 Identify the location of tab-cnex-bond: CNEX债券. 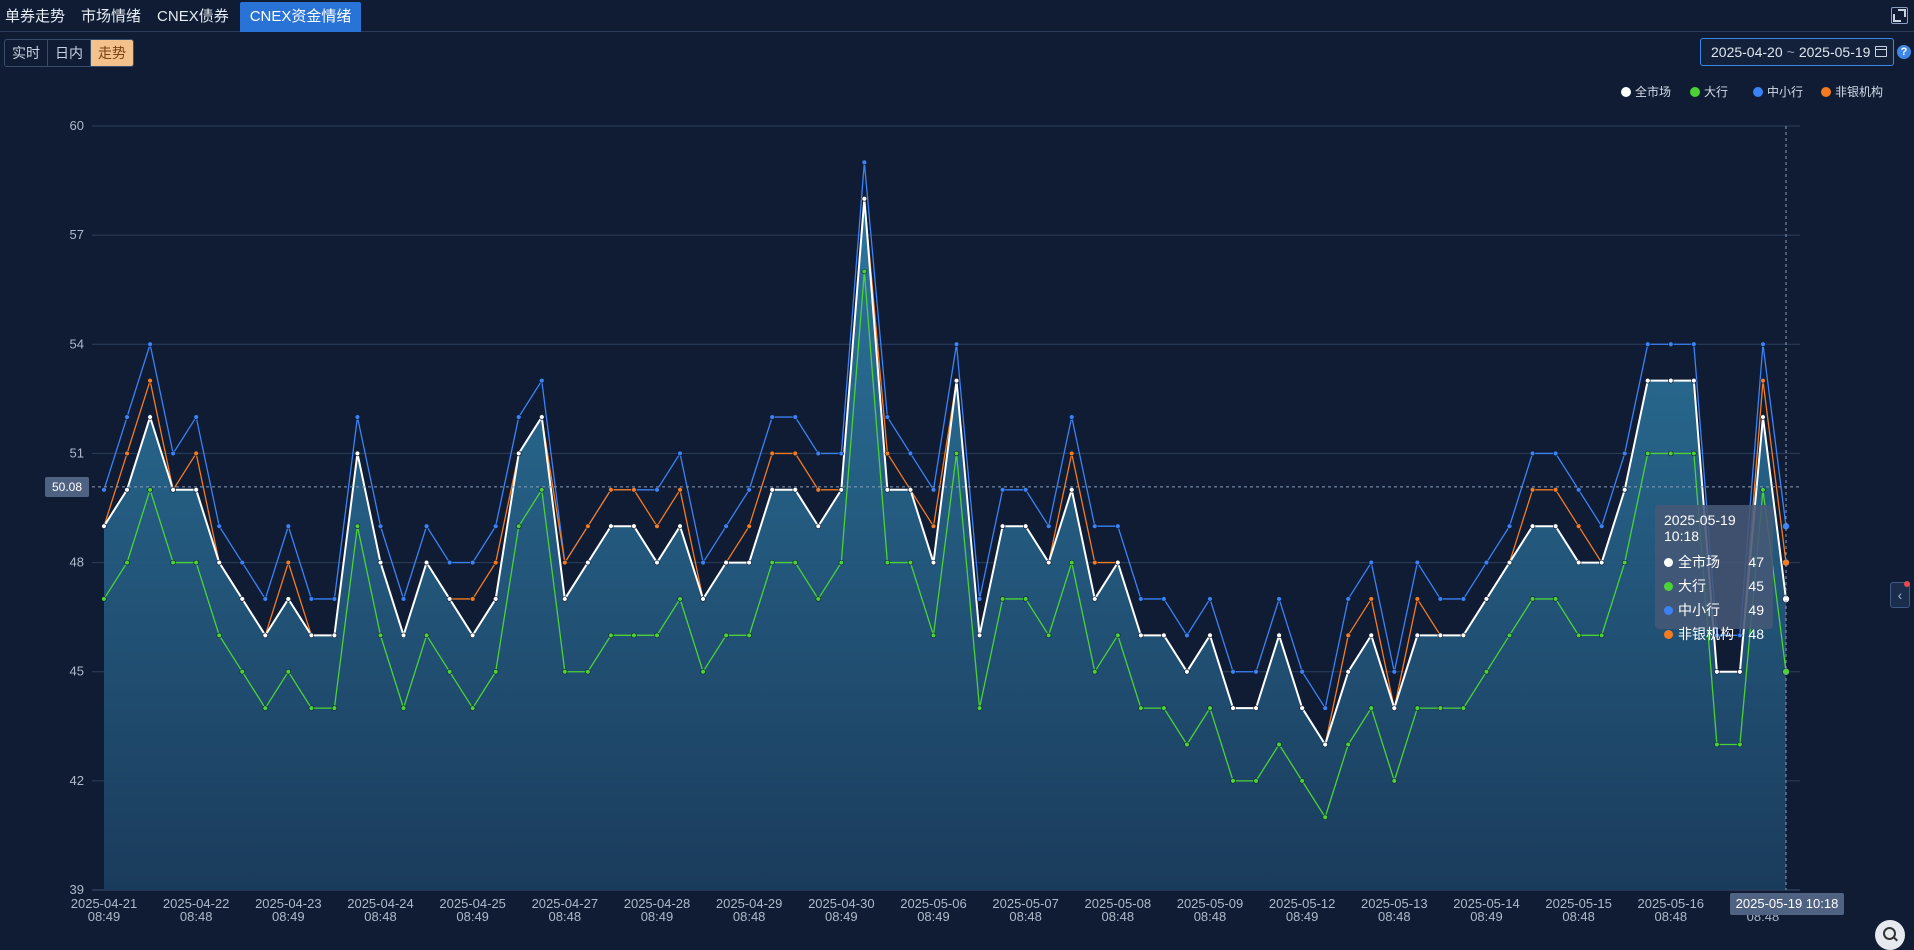
(193, 16).